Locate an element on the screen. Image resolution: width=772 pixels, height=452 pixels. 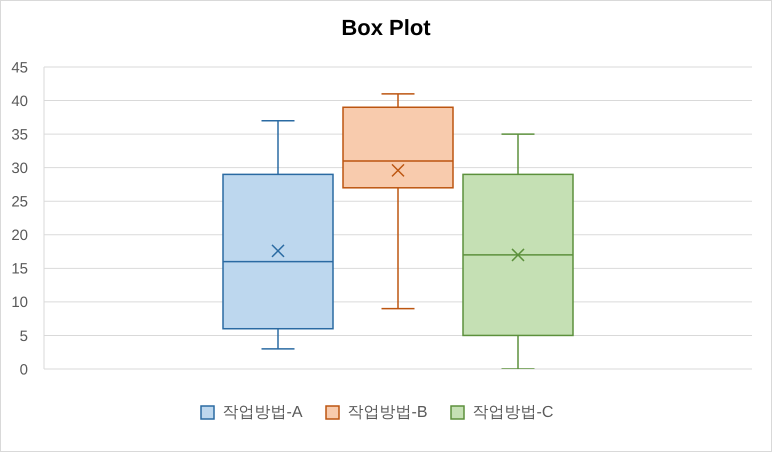
y-tick-label: 40 is located at coordinates (19, 101).